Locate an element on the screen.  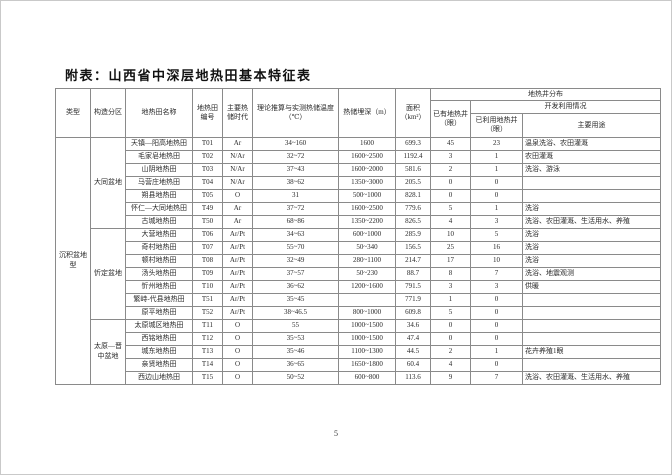
cell-field-no: T06 is located at coordinates (207, 234).